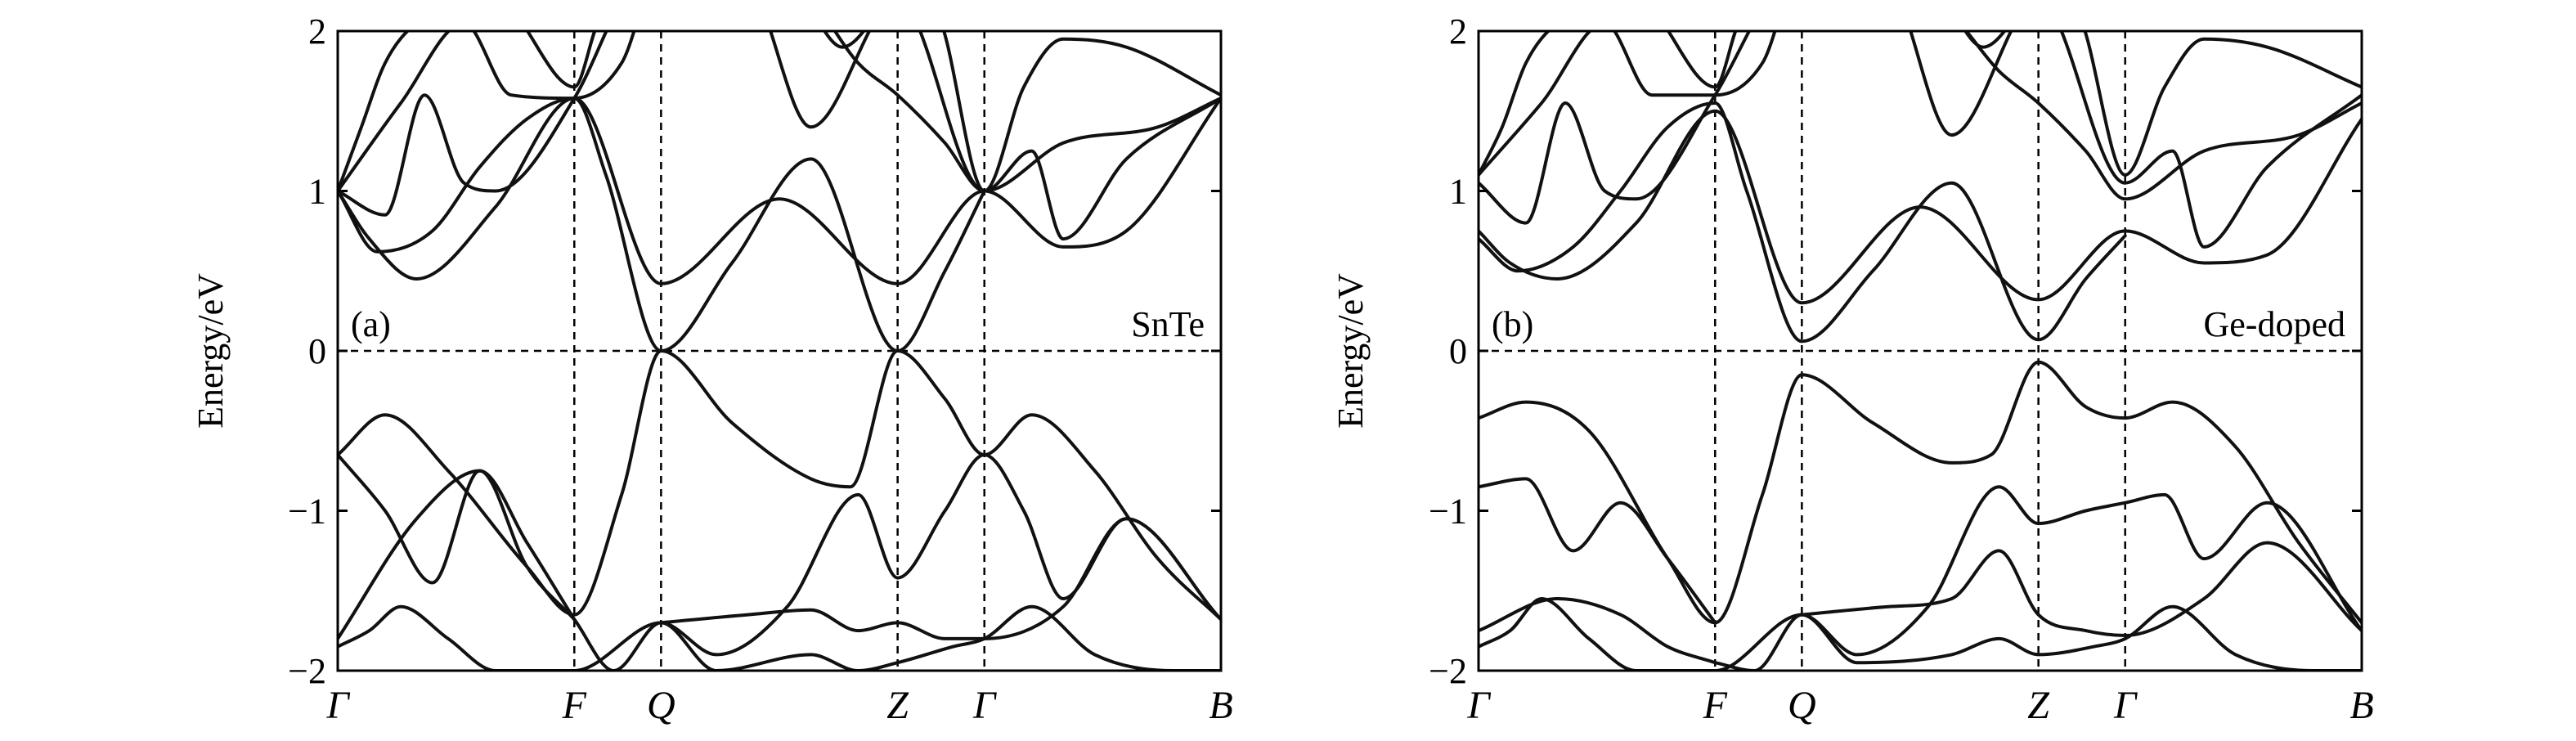 Image resolution: width=2576 pixels, height=741 pixels. What do you see at coordinates (1512, 324) in the screenshot?
I see `panel-label: (b)` at bounding box center [1512, 324].